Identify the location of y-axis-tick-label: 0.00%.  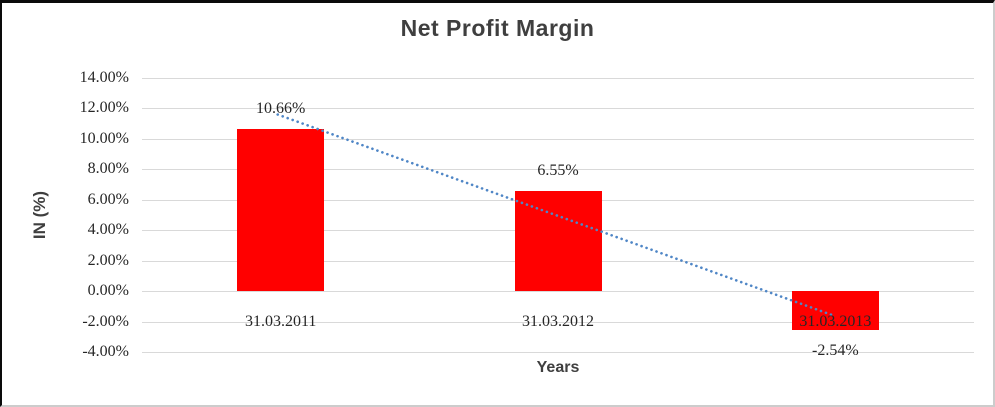
(108, 291).